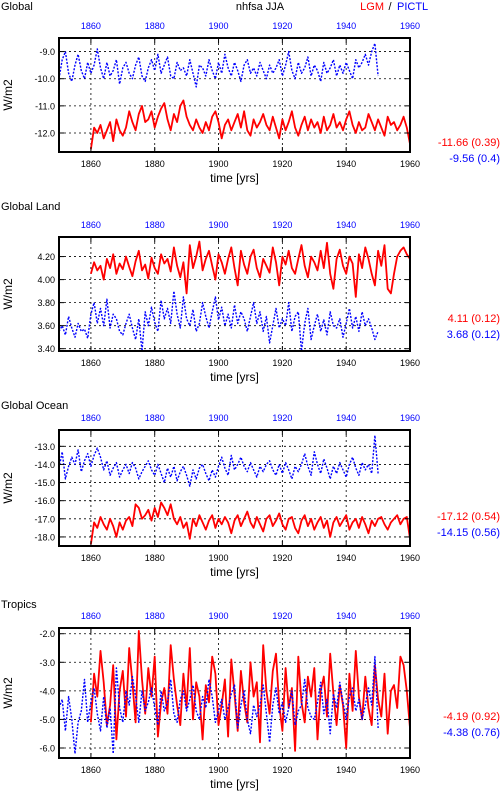 Image resolution: width=504 pixels, height=797 pixels. I want to click on y-tick-label: -13.0, so click(44, 447).